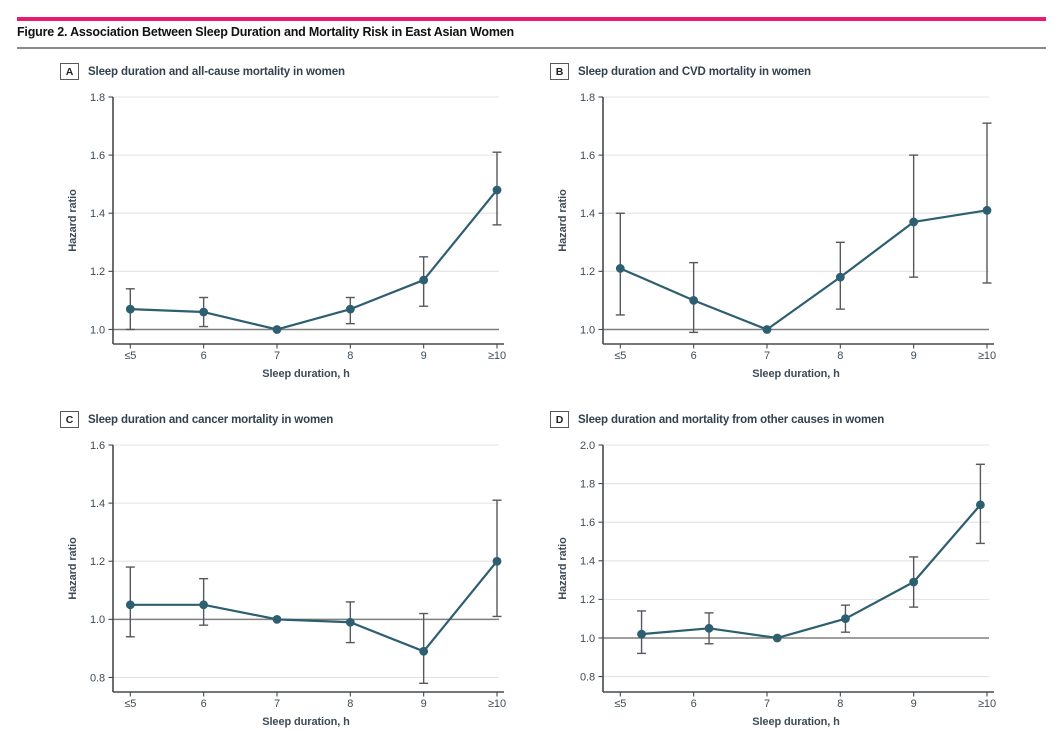 The height and width of the screenshot is (747, 1061). I want to click on divider-rule, so click(531, 48).